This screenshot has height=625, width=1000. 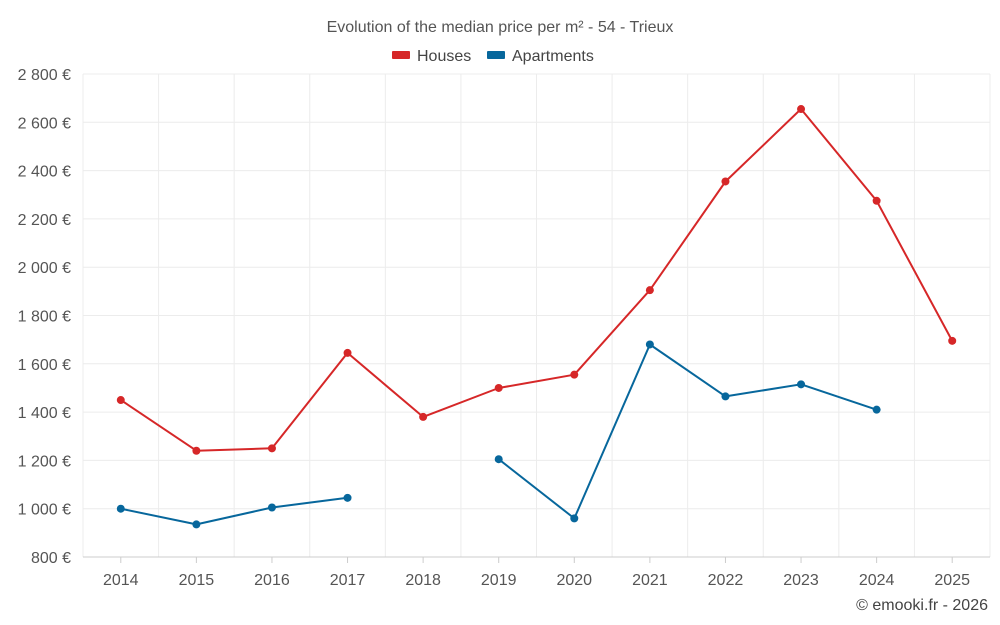 I want to click on x-tick-label: 2020, so click(x=574, y=580).